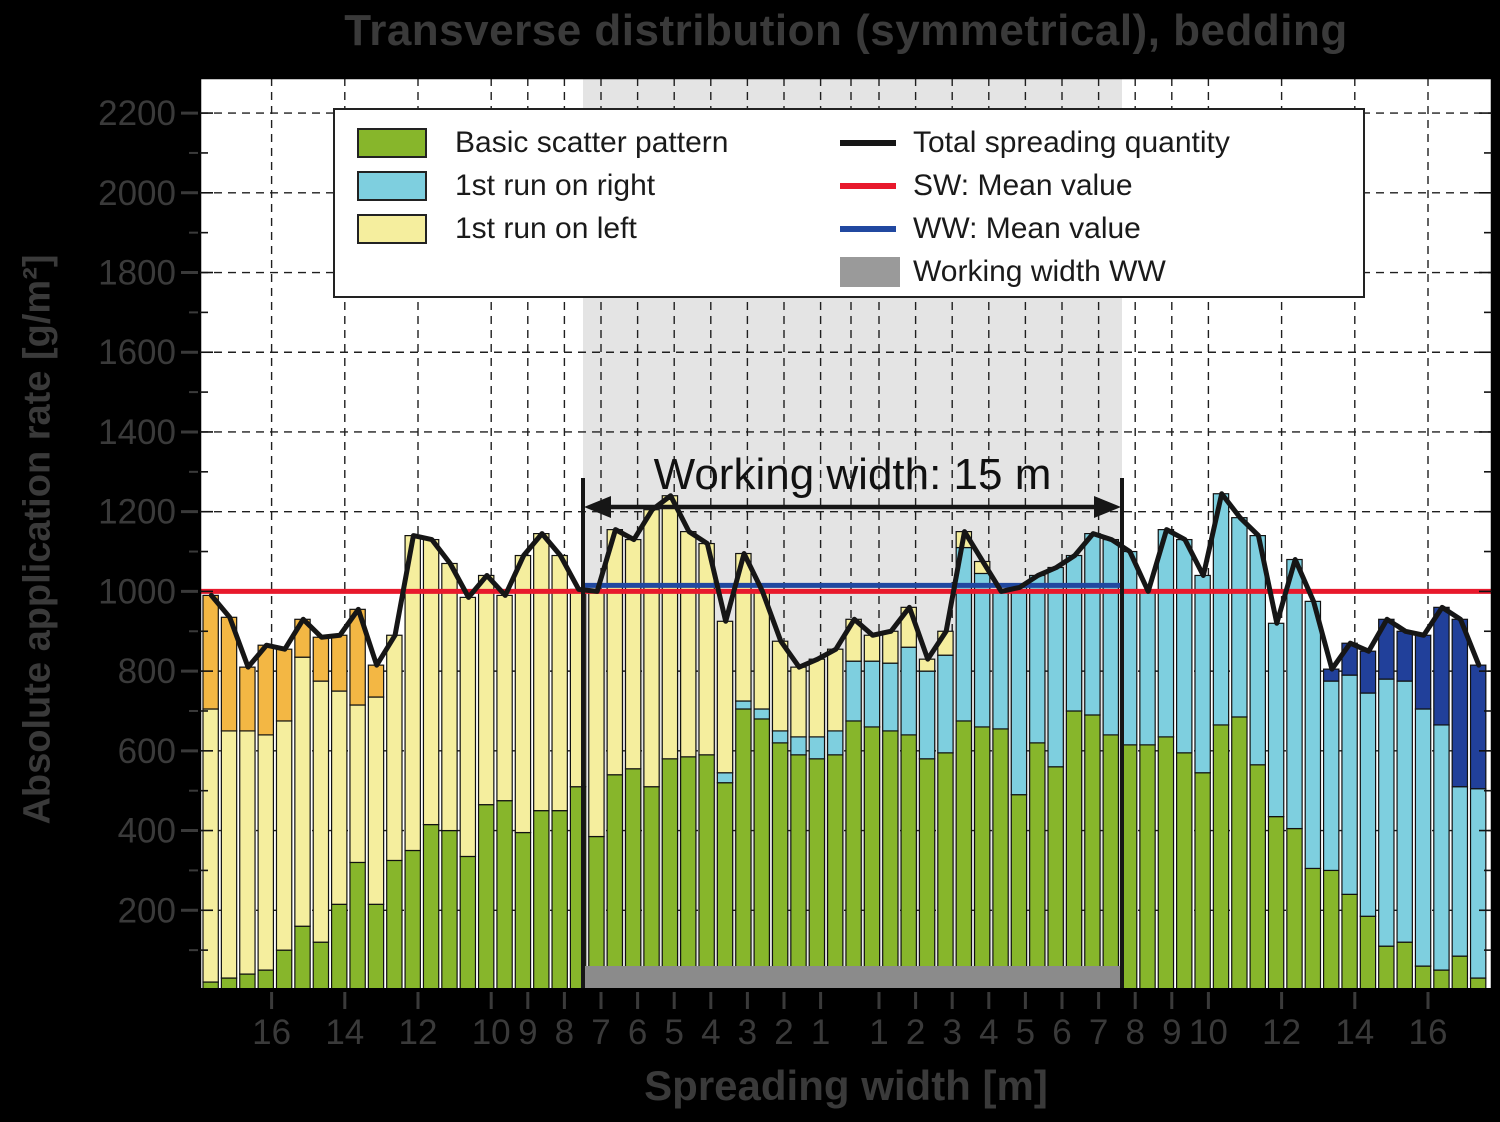 This screenshot has width=1500, height=1122. Describe the element at coordinates (392, 143) in the screenshot. I see `legend-swatch-basic` at that location.